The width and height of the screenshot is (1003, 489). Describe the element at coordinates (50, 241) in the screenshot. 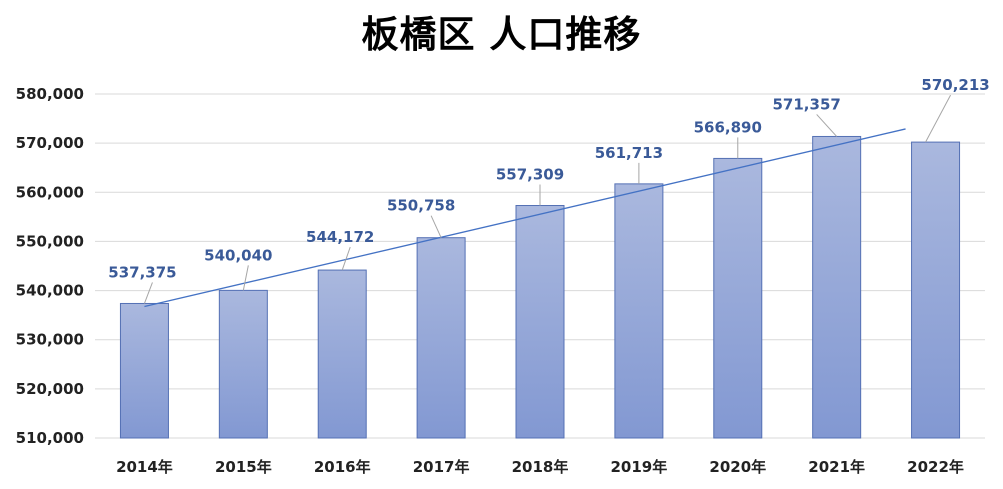

I see `y-tick-label: 550,000` at that location.